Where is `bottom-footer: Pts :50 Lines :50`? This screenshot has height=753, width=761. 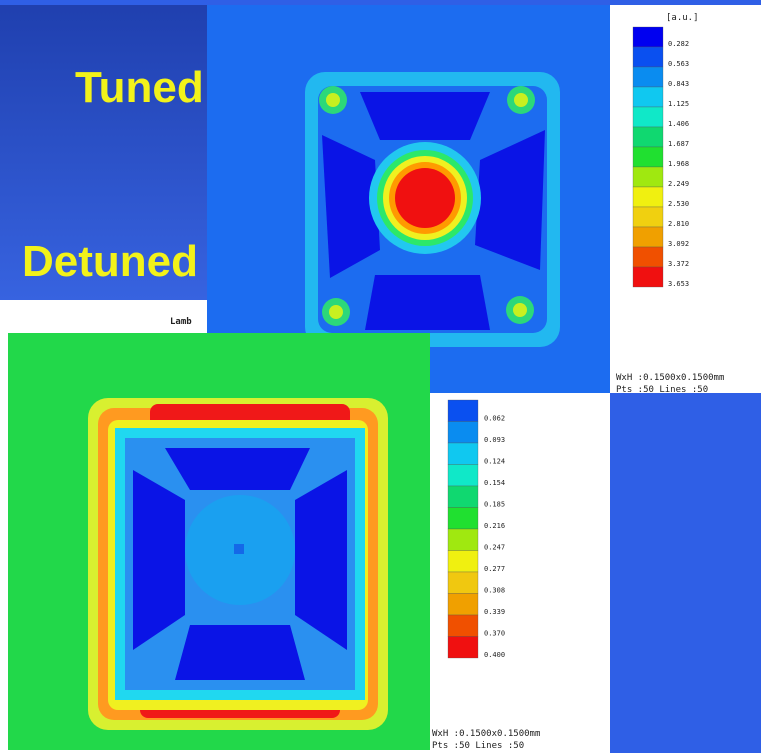
bottom-footer: Pts :50 Lines :50 is located at coordinates (478, 746).